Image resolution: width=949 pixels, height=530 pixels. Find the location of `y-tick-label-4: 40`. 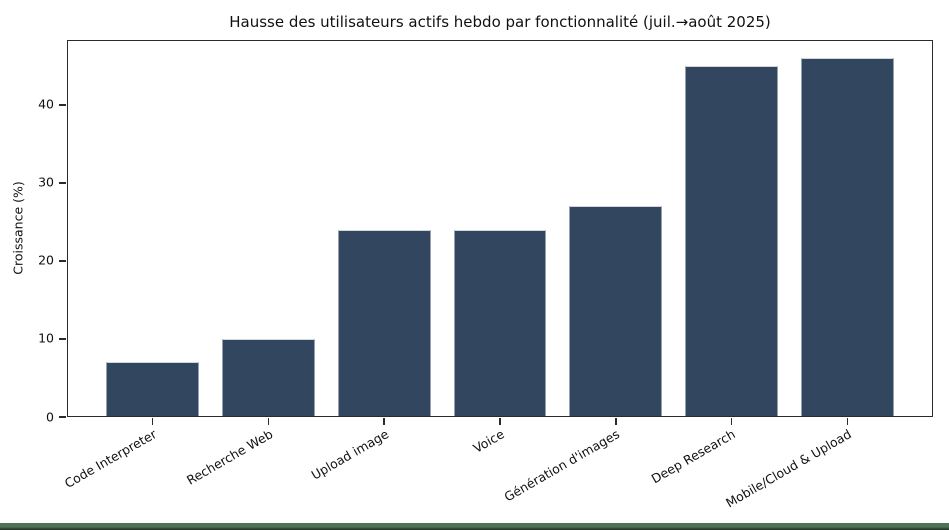

y-tick-label-4: 40 is located at coordinates (46, 104).